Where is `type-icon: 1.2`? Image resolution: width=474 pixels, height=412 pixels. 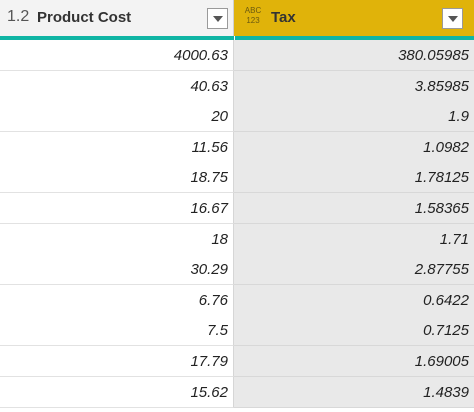
type-icon: 1.2 is located at coordinates (18, 16).